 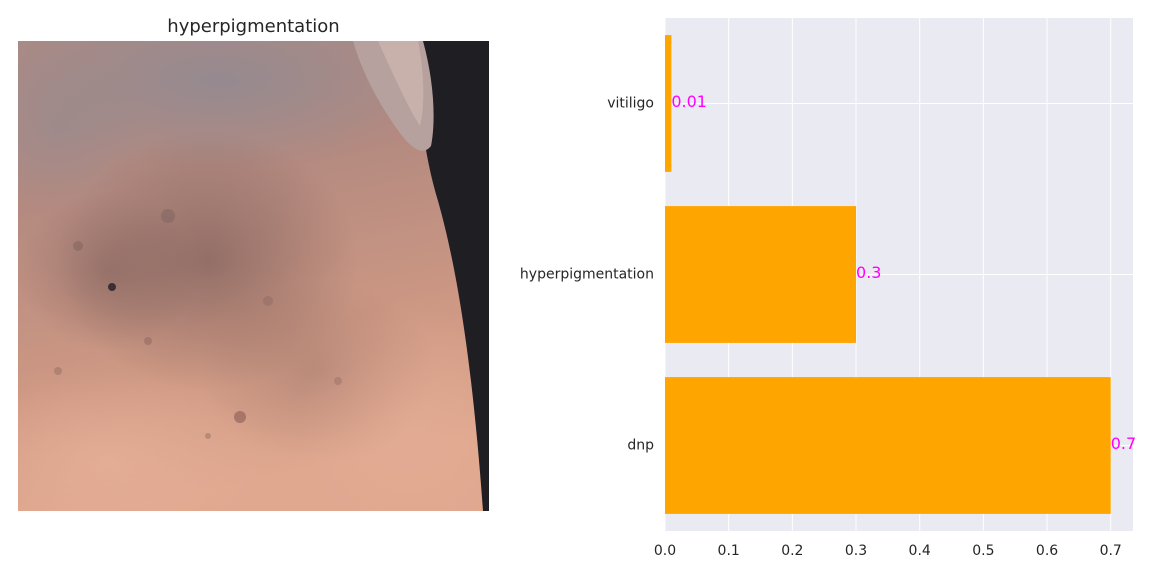 What do you see at coordinates (253, 26) in the screenshot?
I see `image-title: hyperpigmentation` at bounding box center [253, 26].